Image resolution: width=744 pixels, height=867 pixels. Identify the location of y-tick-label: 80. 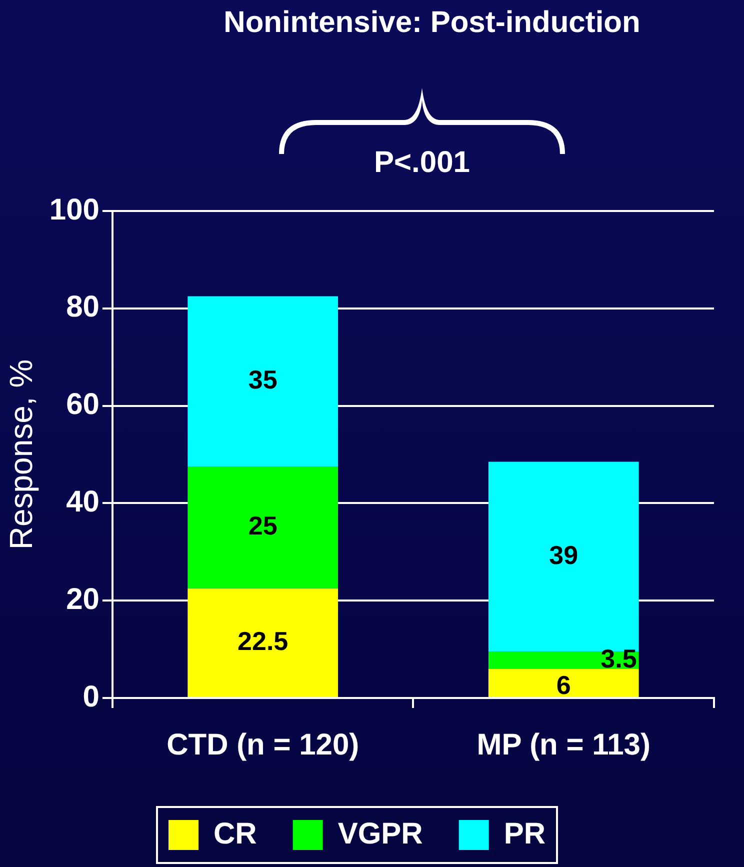
(83, 307).